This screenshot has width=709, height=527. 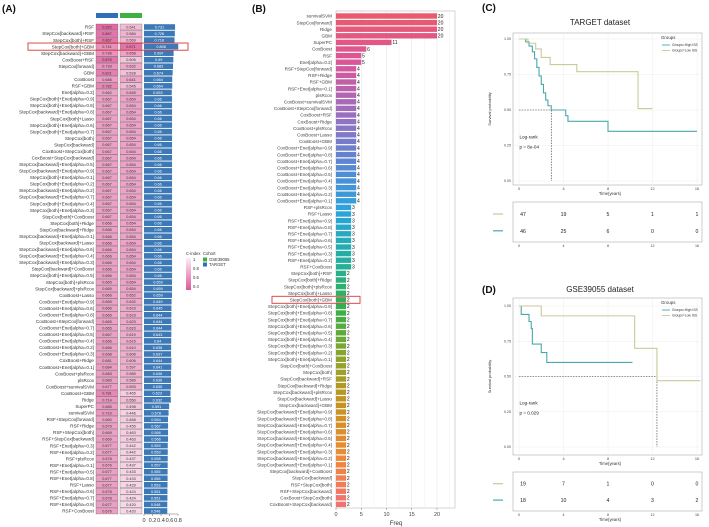 What do you see at coordinates (348, 307) in the screenshot?
I see `freq-value-label: 2` at bounding box center [348, 307].